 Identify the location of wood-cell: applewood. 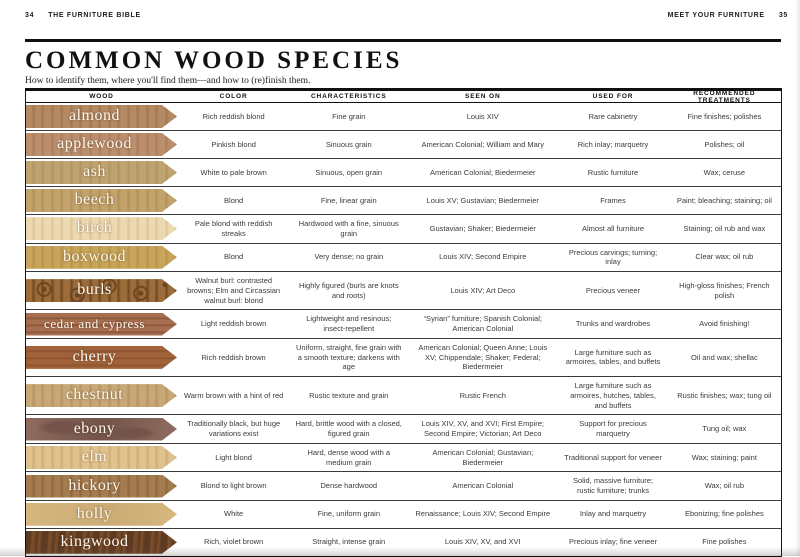
(101, 144).